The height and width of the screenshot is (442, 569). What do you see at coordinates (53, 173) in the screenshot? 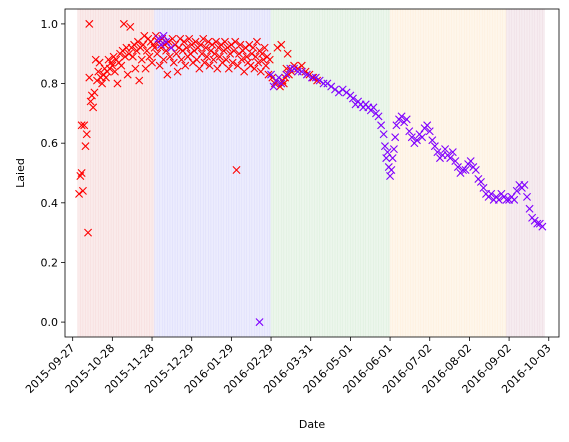
I see `y-axis: 0.0 0.2 0.4 0.6 0.8 1.0` at bounding box center [53, 173].